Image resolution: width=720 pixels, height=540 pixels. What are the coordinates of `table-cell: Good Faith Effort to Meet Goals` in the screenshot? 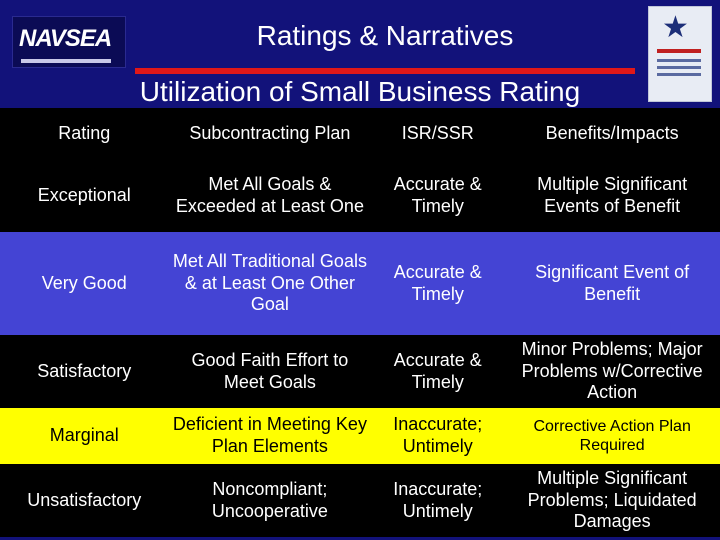 It's located at (270, 371).